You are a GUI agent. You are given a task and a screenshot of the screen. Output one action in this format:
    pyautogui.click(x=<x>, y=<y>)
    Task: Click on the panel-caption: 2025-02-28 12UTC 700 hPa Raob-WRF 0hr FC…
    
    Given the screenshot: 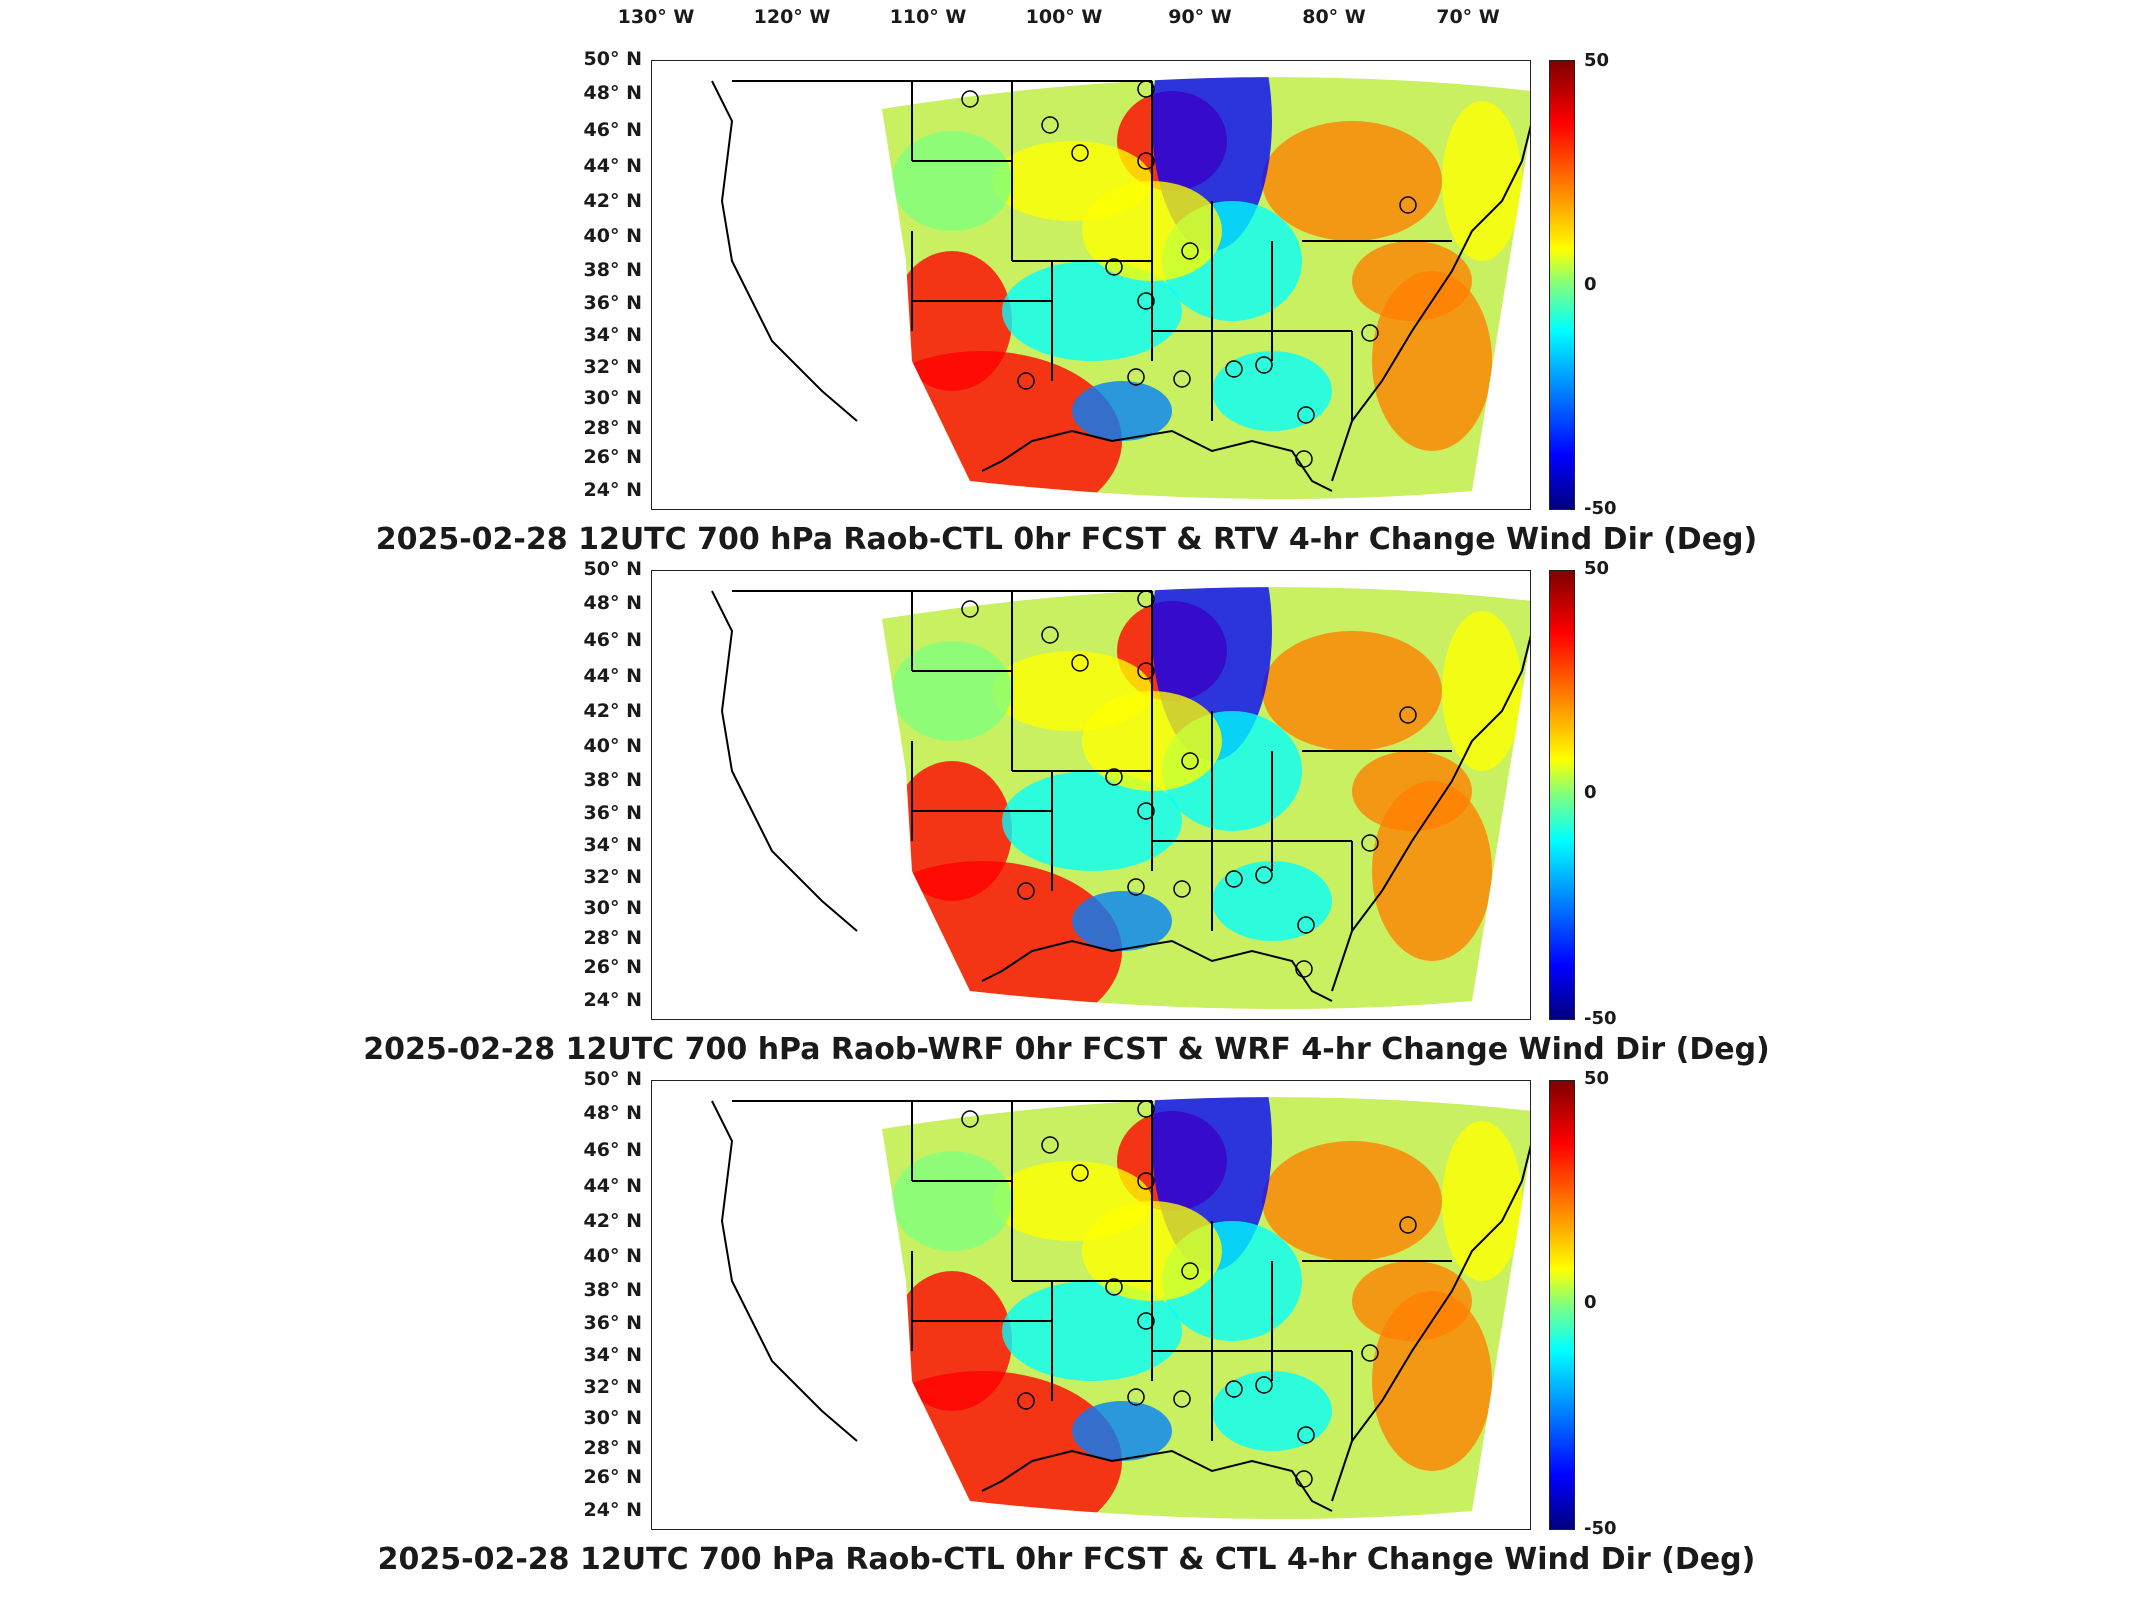 What is the action you would take?
    pyautogui.click(x=1066, y=1049)
    